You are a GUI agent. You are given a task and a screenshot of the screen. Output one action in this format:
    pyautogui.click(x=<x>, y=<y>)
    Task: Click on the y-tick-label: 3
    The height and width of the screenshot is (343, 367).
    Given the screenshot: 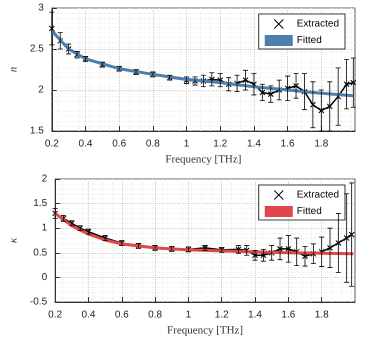 What is the action you would take?
    pyautogui.click(x=41, y=8)
    